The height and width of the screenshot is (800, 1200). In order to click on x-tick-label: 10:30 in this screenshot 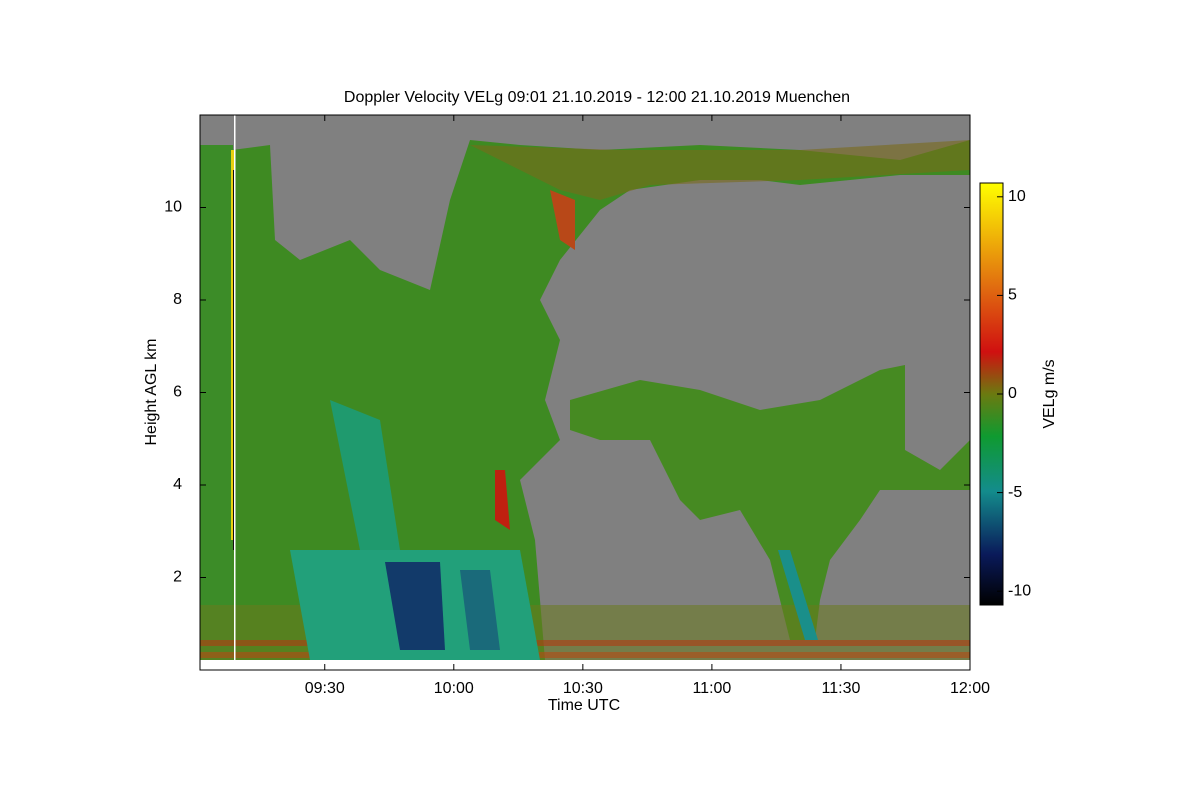, I will do `click(583, 688)`.